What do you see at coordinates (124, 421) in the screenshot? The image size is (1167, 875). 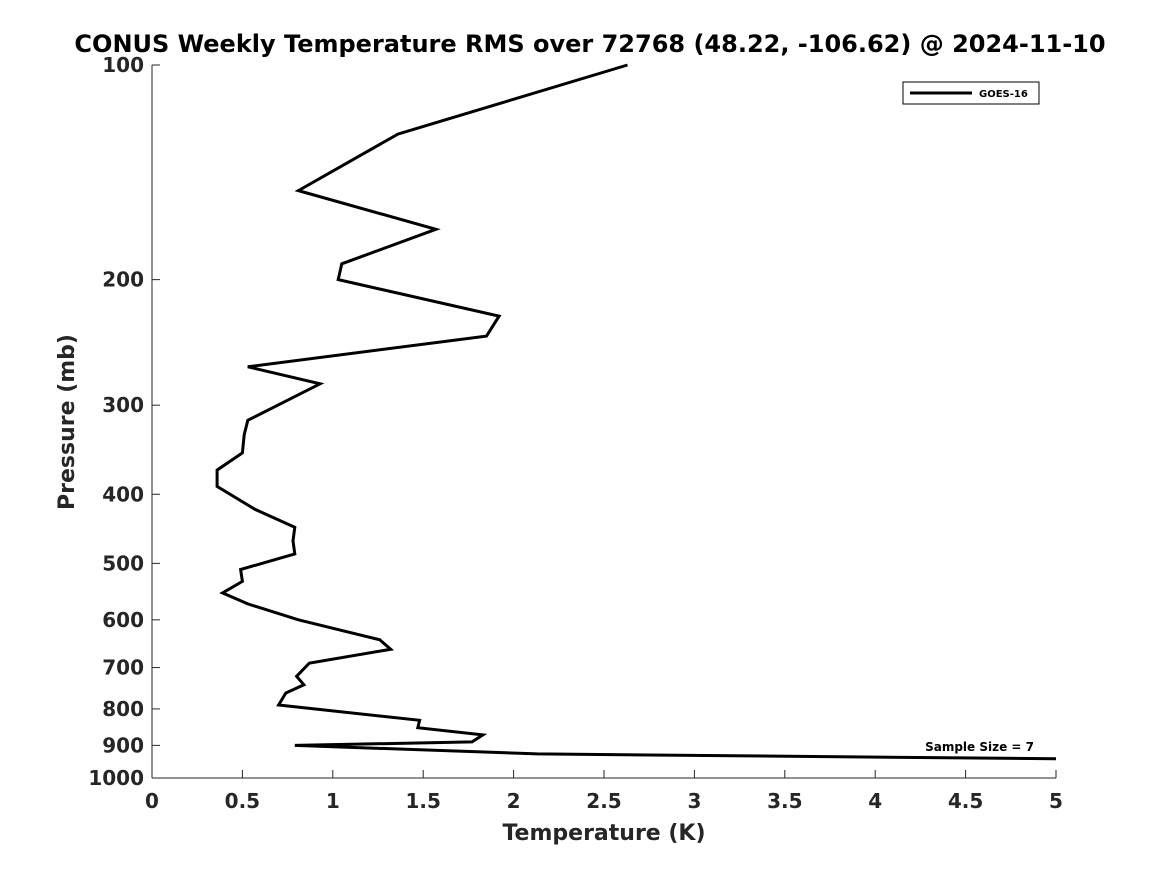 I see `y-axis-ticks: 100 200 300 400 500 600 700 800 900 1000` at bounding box center [124, 421].